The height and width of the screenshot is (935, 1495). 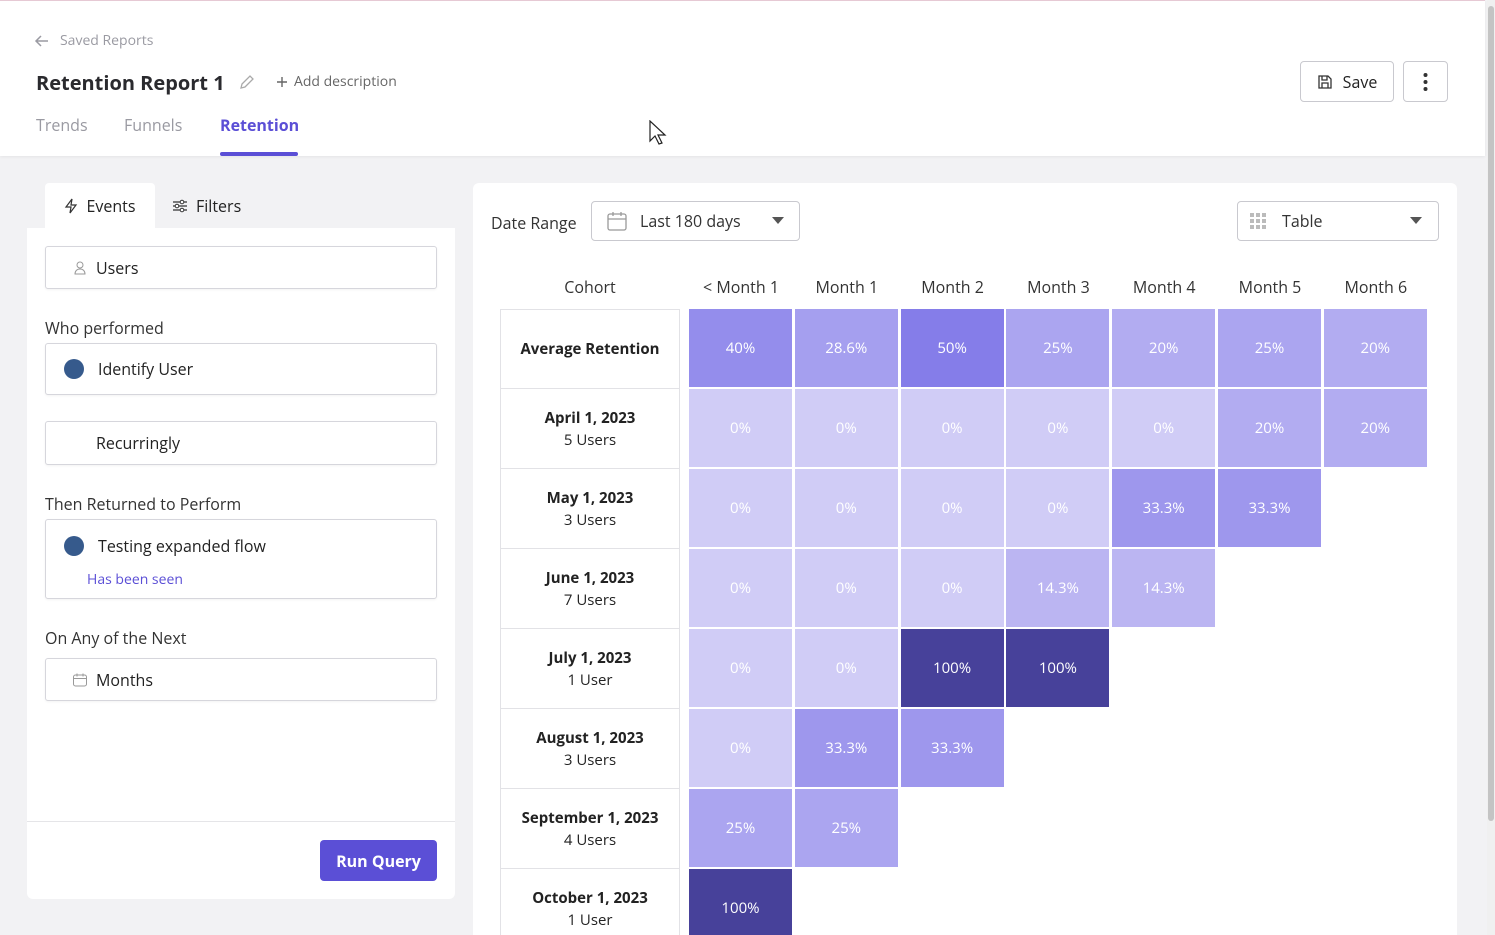 I want to click on cohort-users: 4 Users, so click(x=590, y=840).